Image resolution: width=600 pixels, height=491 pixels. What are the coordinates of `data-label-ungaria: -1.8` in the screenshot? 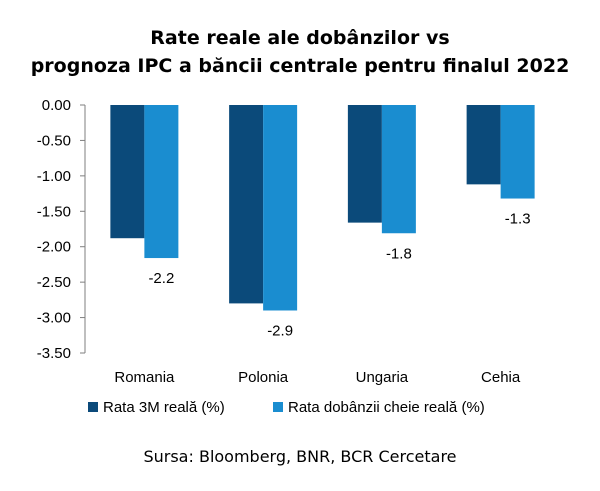 It's located at (399, 253).